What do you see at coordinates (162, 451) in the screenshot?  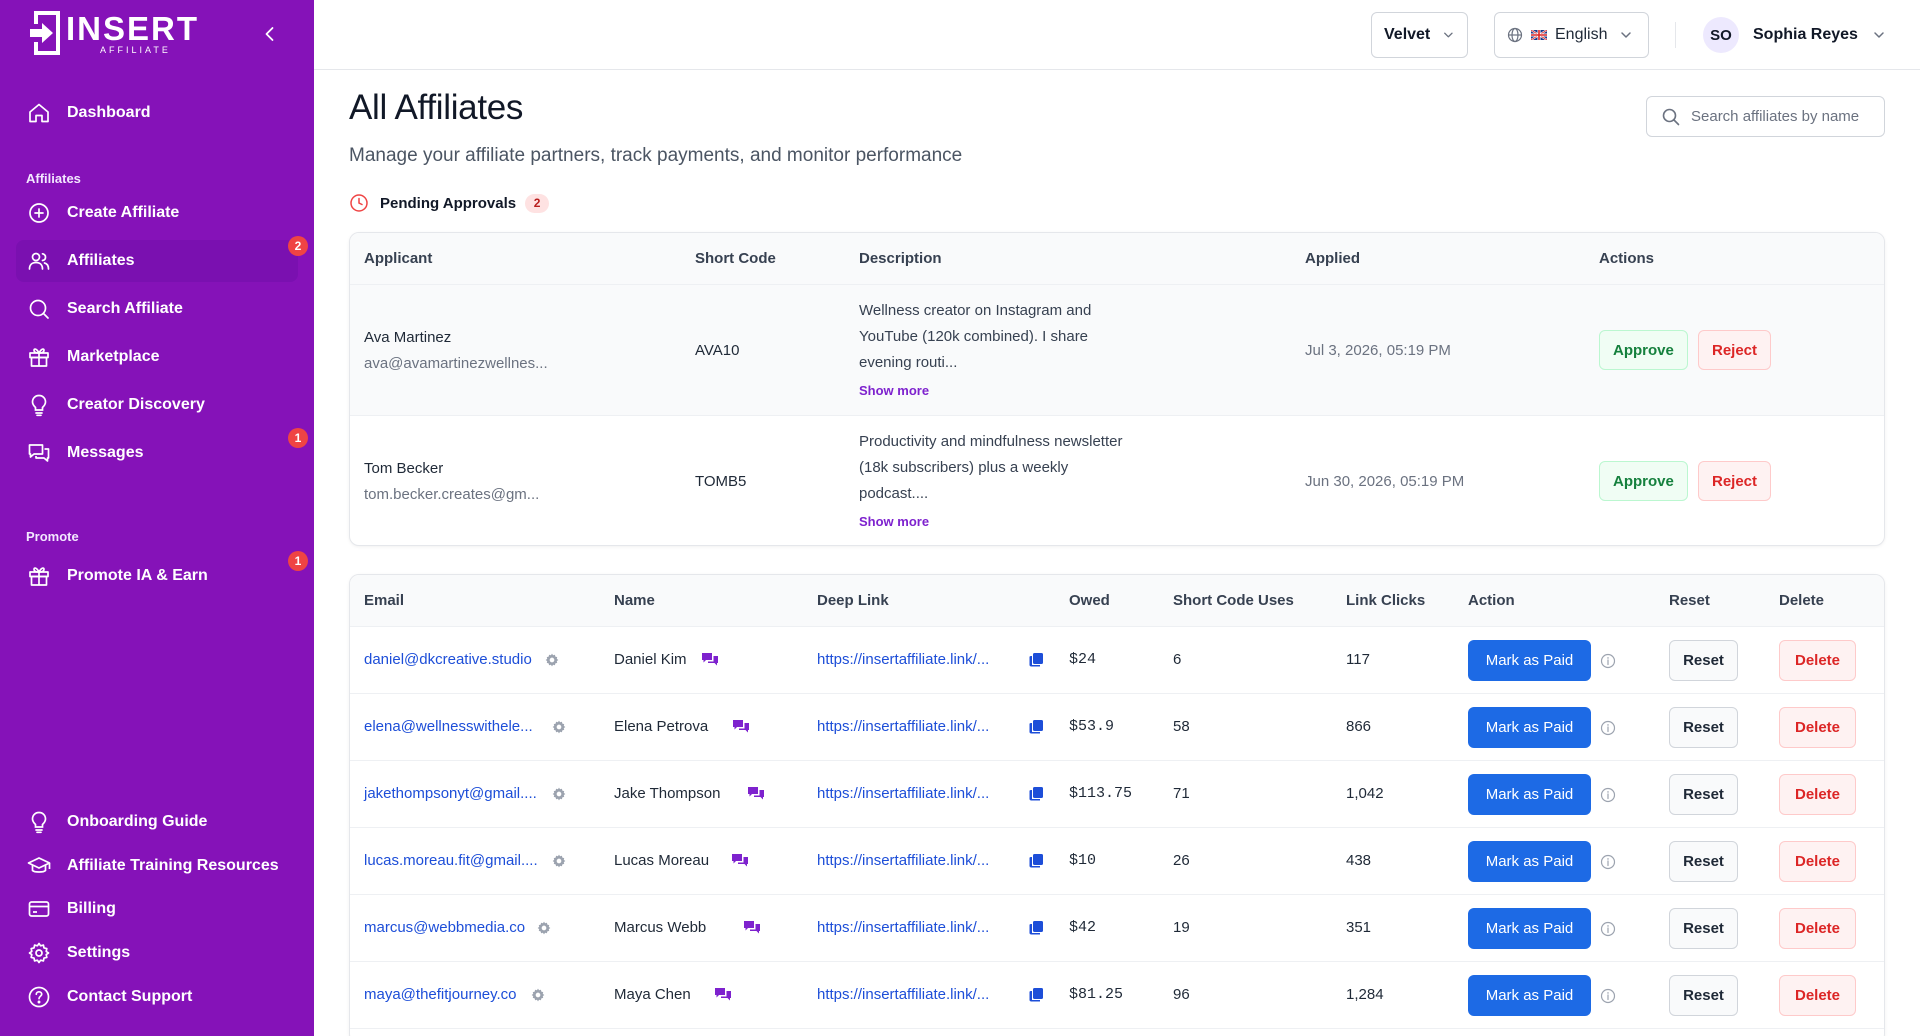 I see `sidebar-item-messages: Messages 1` at bounding box center [162, 451].